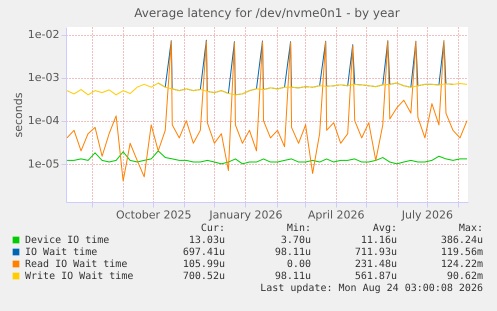 This screenshot has width=497, height=311. Describe the element at coordinates (427, 215) in the screenshot. I see `x-tick-label: July 2026` at that location.